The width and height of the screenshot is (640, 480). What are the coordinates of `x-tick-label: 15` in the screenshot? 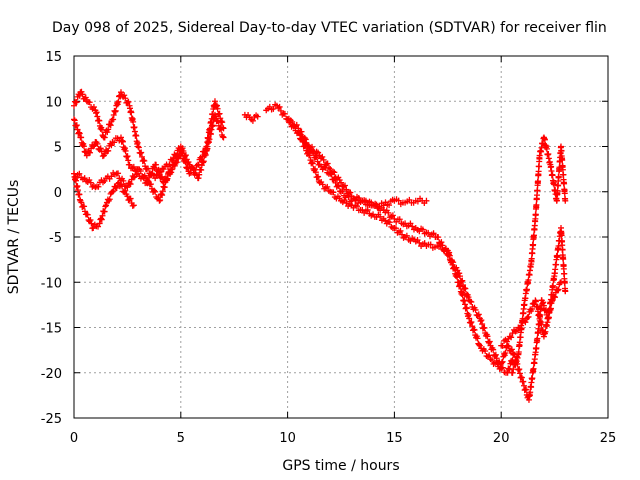 It's located at (394, 438).